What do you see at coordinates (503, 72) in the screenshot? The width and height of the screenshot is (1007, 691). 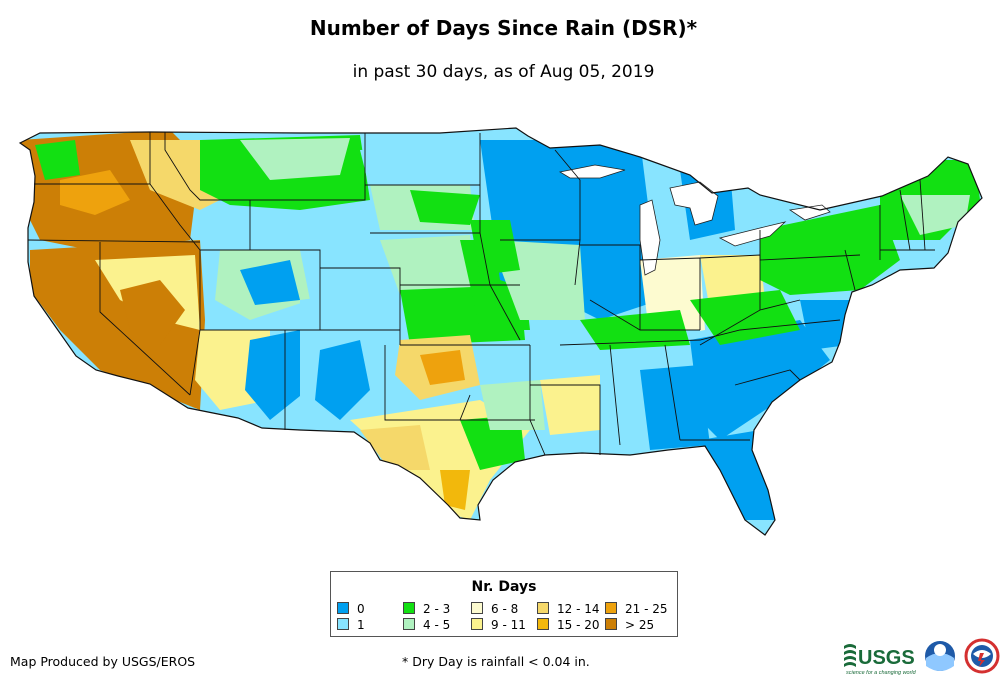 I see `map-subtitle: in past 30 days, as of Aug 05, 2019` at bounding box center [503, 72].